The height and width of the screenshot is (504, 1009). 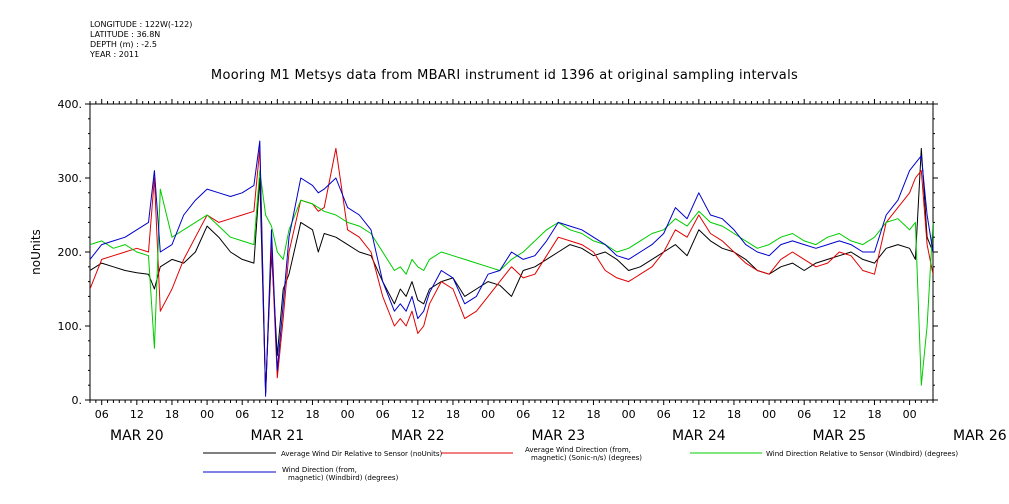 I want to click on x-day-label: MAR 25, so click(x=840, y=436).